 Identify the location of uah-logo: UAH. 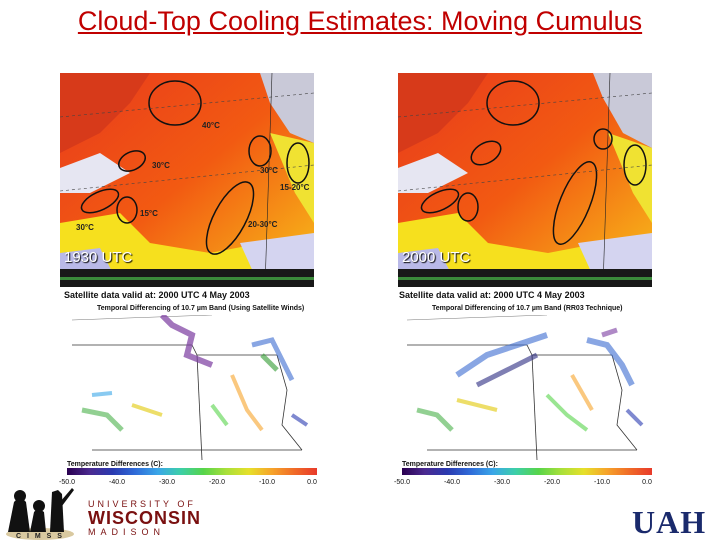
(669, 522).